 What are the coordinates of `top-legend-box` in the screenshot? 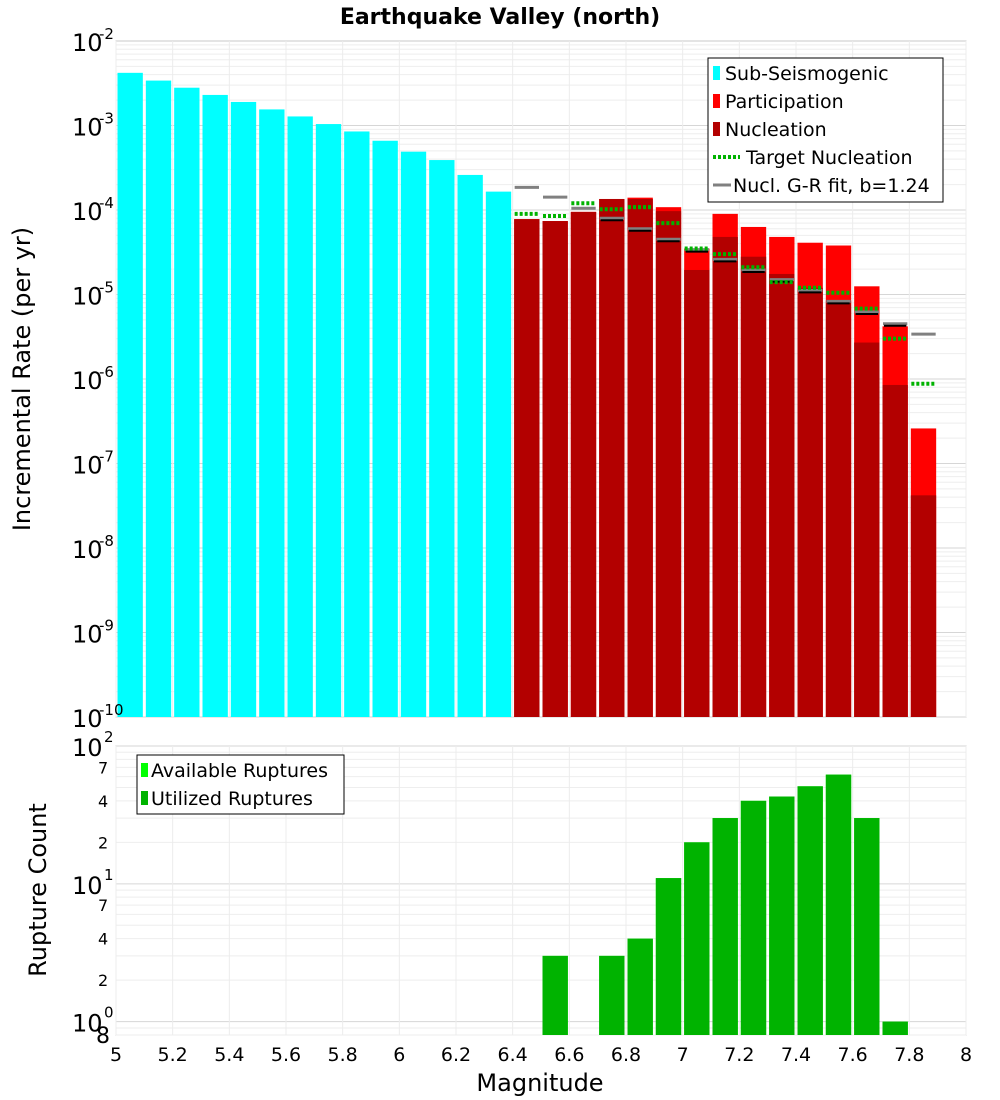 It's located at (825, 130).